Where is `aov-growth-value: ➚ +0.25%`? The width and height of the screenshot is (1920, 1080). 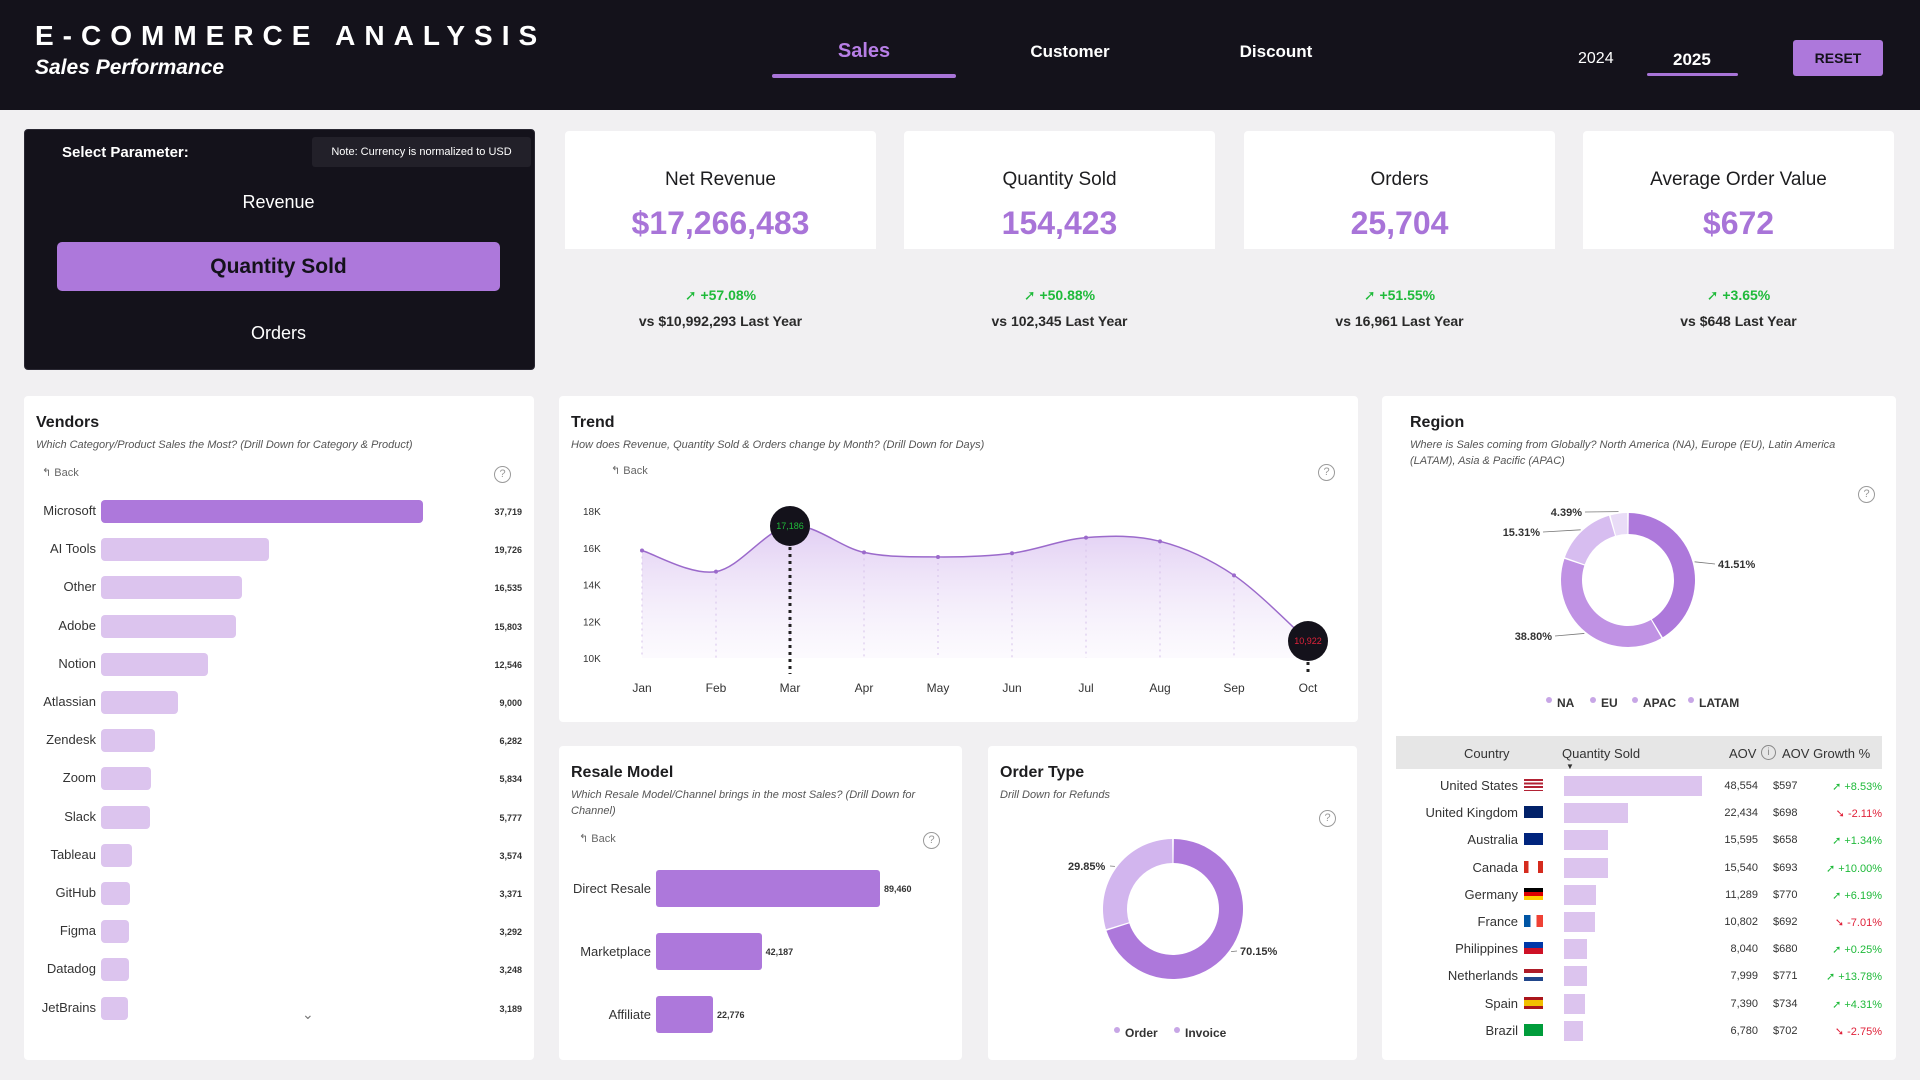
aov-growth-value: ➚ +0.25% is located at coordinates (1854, 949).